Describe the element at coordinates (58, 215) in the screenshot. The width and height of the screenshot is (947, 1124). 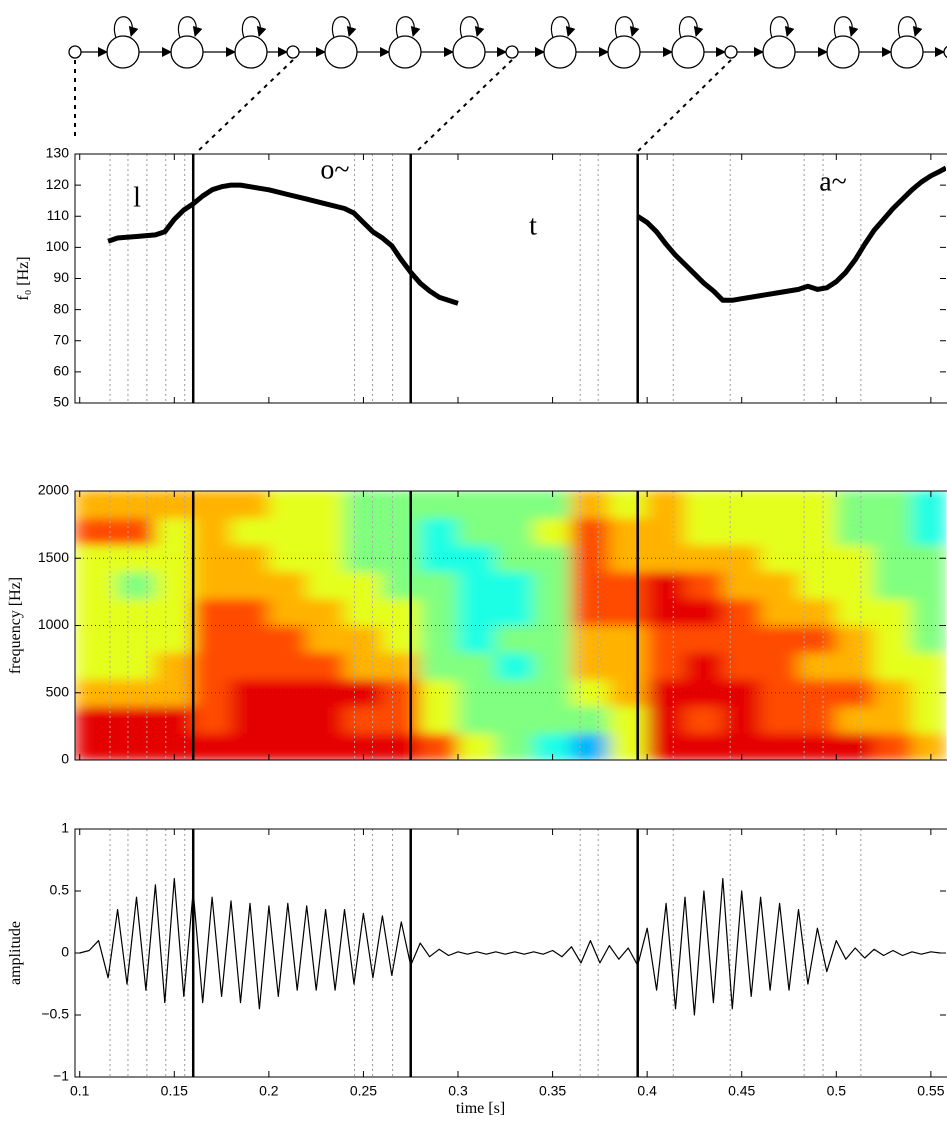
I see `y-tick-label: 110` at that location.